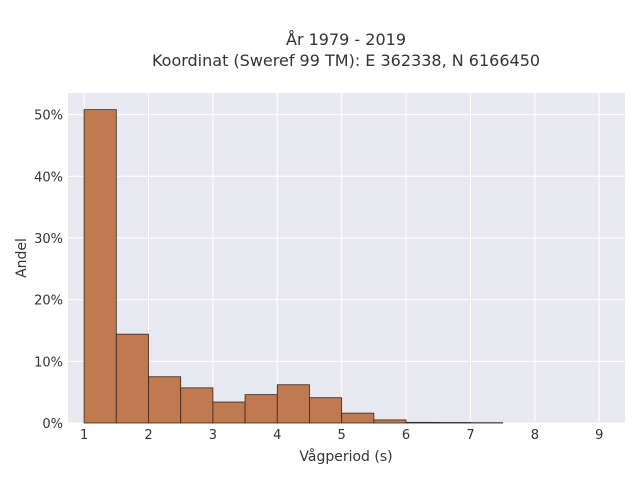 The width and height of the screenshot is (640, 480). What do you see at coordinates (148, 435) in the screenshot?
I see `x-tick-label: 2` at bounding box center [148, 435].